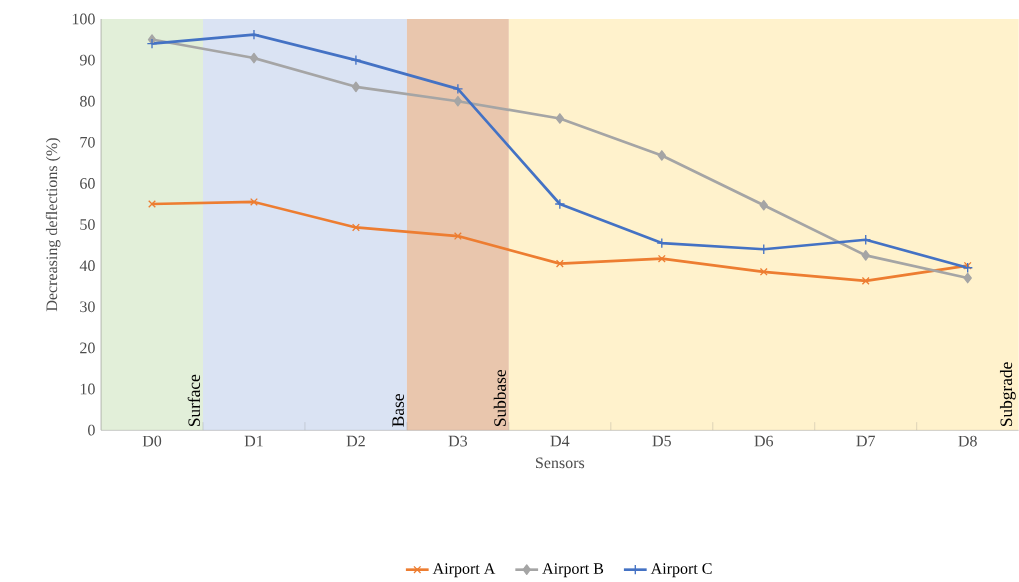 This screenshot has height=582, width=1019. I want to click on legend-label: Airport C, so click(681, 570).